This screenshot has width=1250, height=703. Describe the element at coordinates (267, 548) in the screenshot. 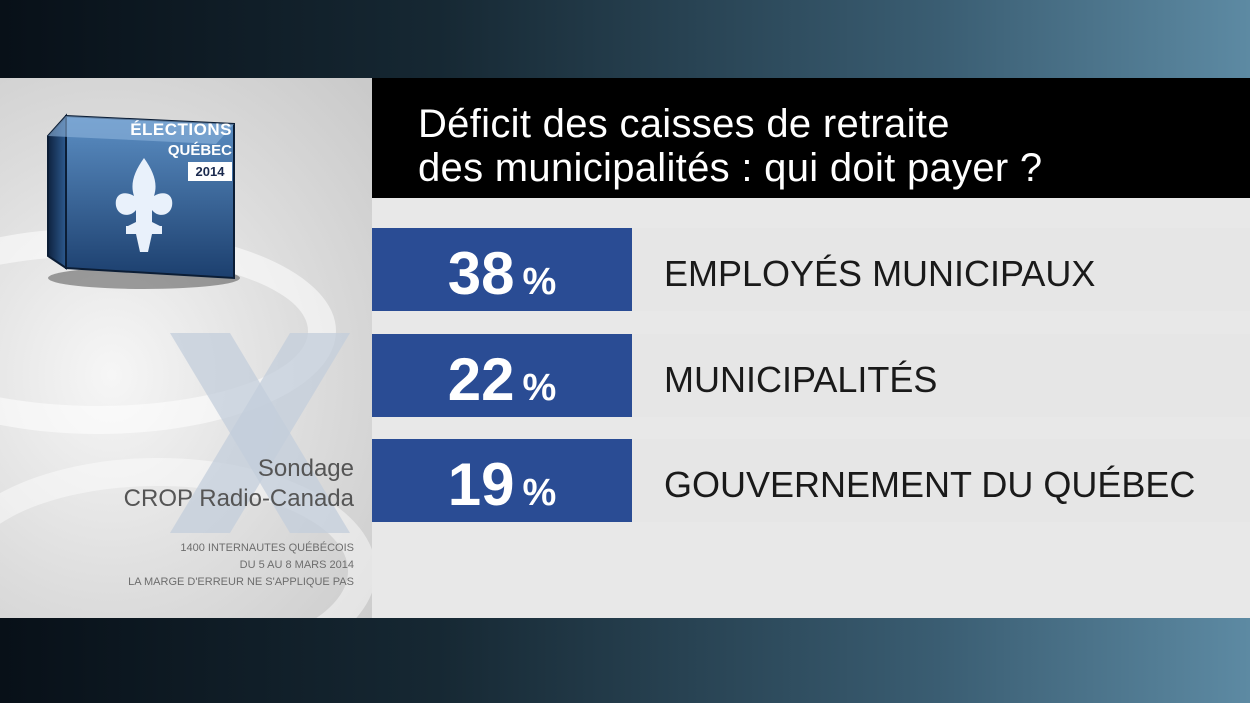

I see `survey-note-sample: 1400 INTERNAUTES QUÉBÉCOIS` at that location.